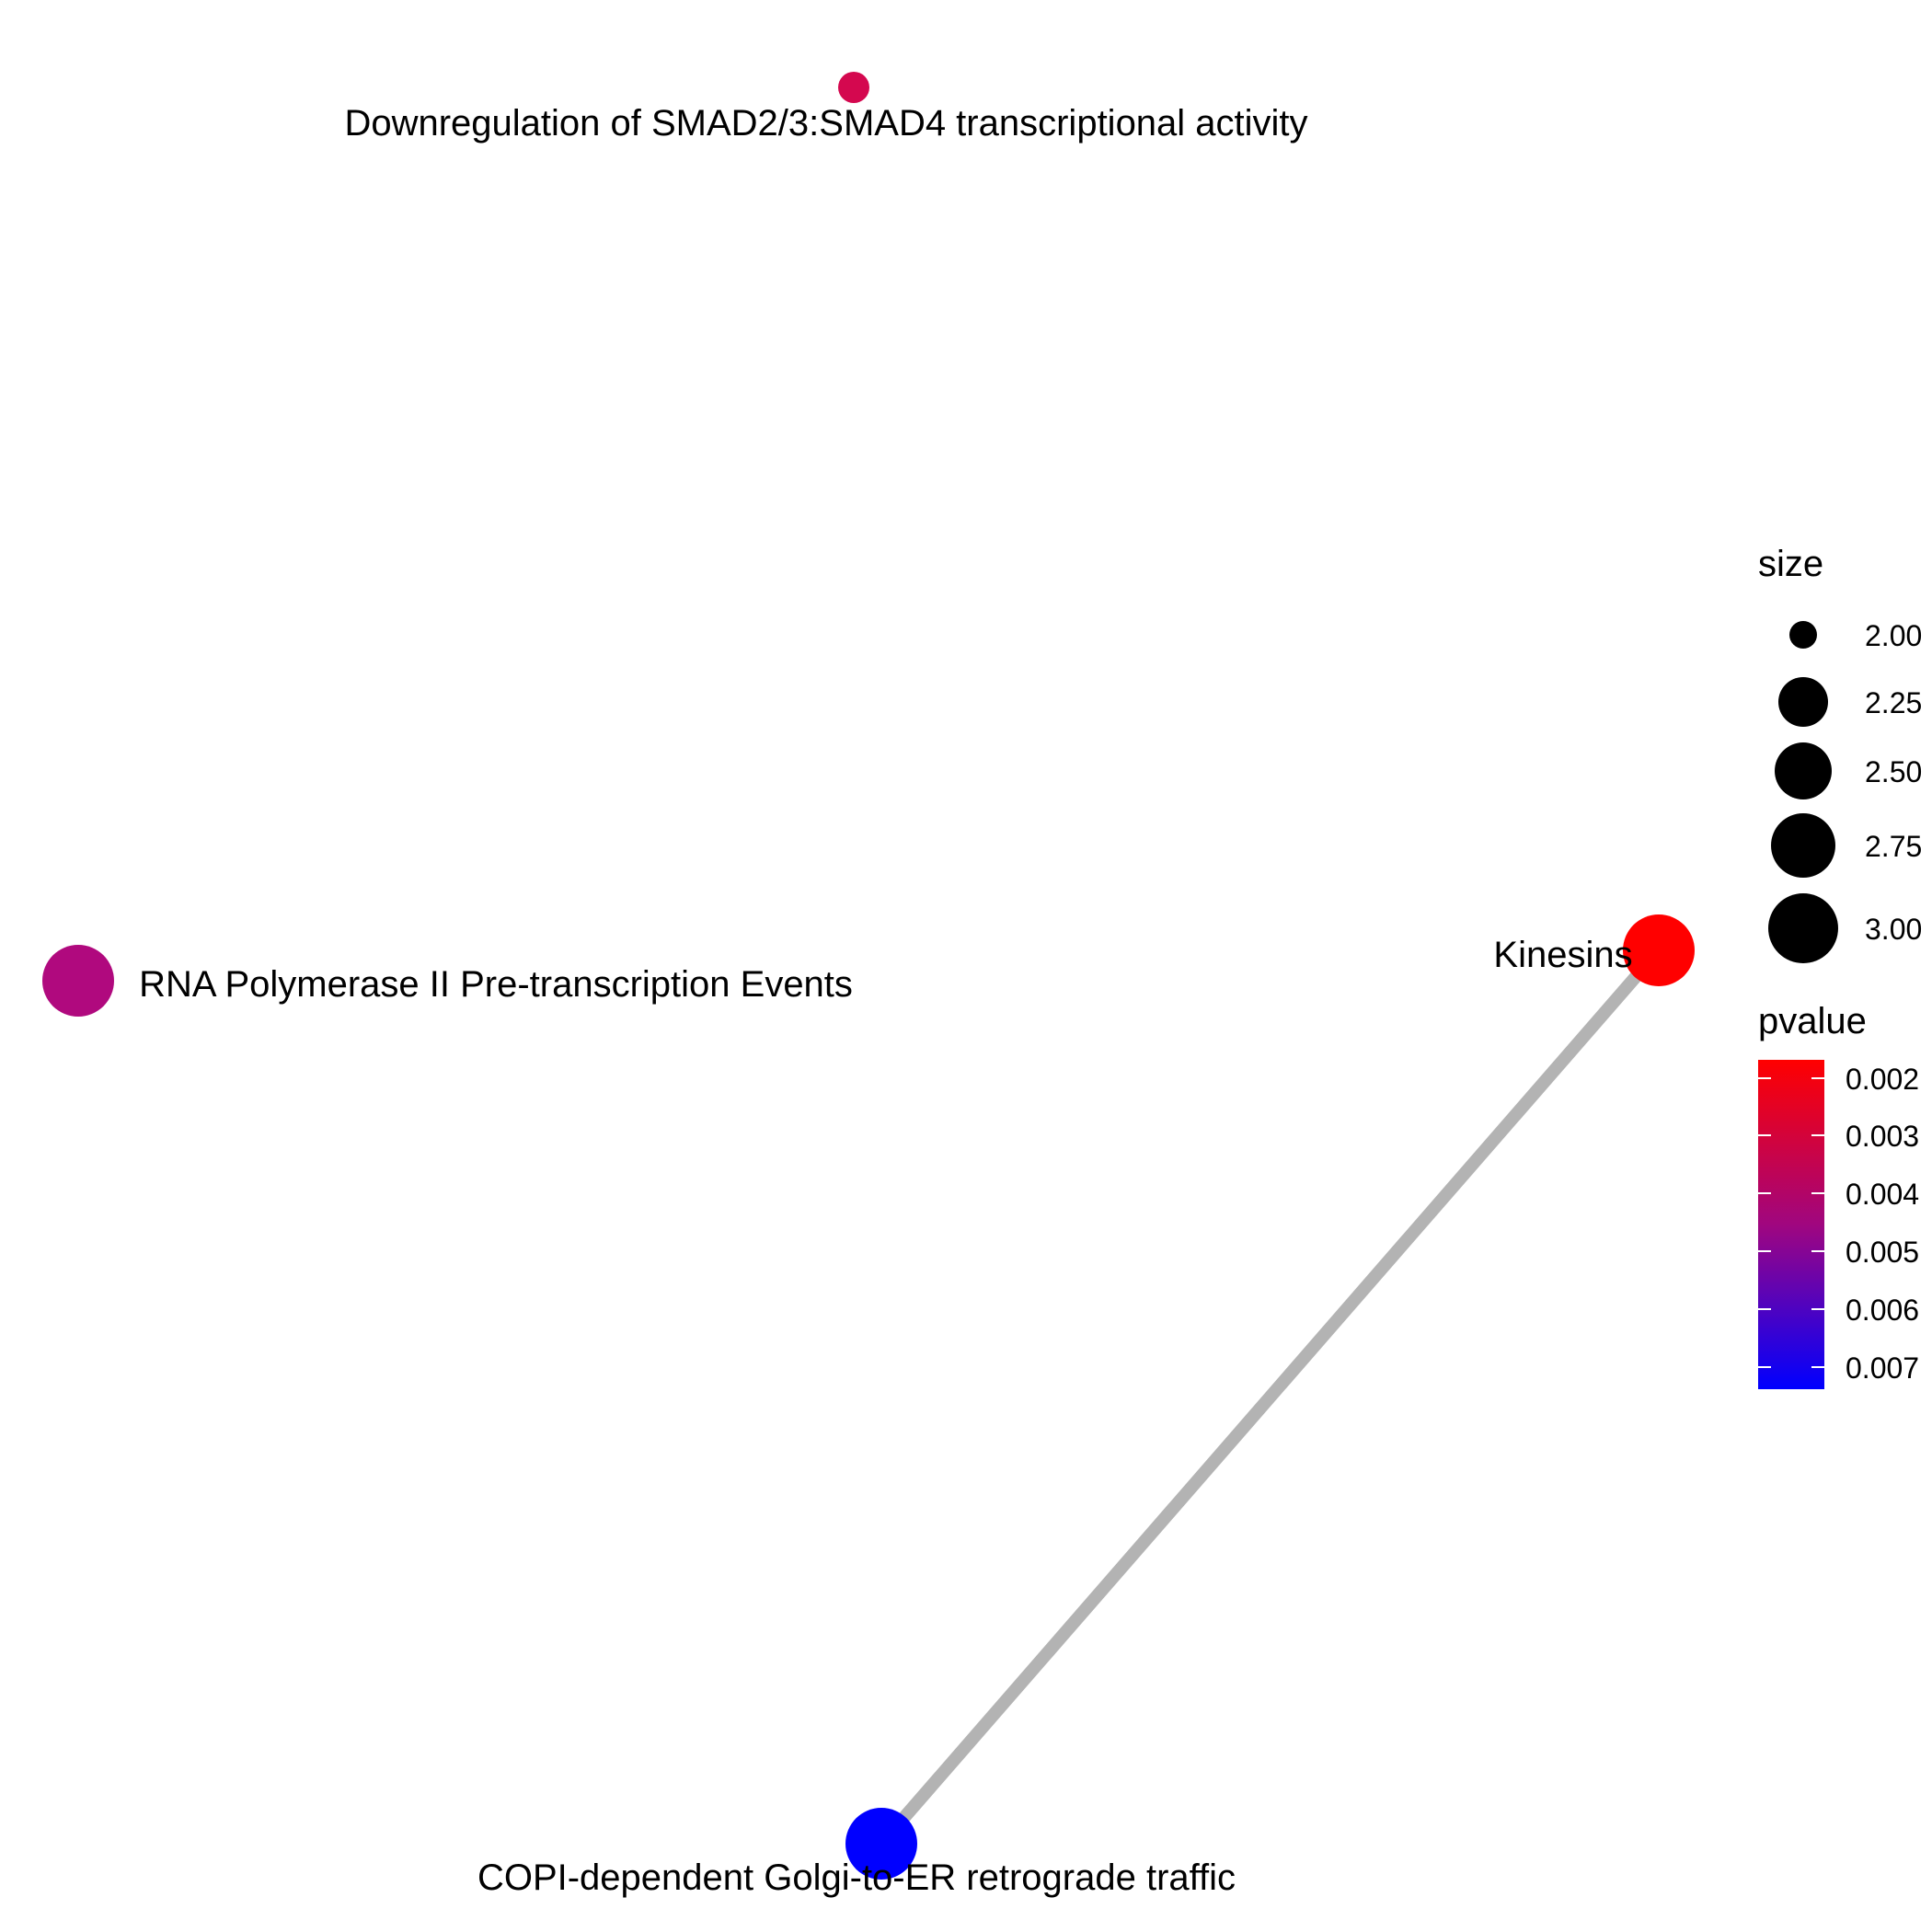  Describe the element at coordinates (1893, 929) in the screenshot. I see `size-legend-label-3-00: 3.00` at that location.